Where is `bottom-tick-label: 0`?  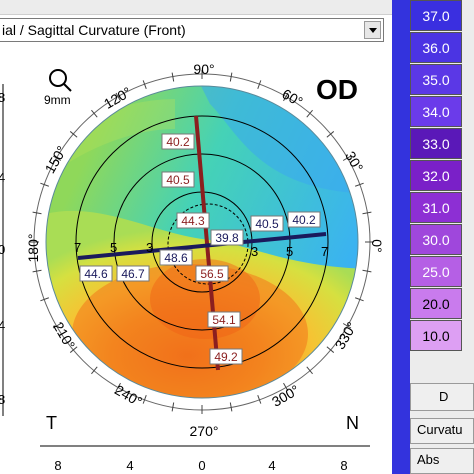
bottom-tick-label: 0 is located at coordinates (201, 465).